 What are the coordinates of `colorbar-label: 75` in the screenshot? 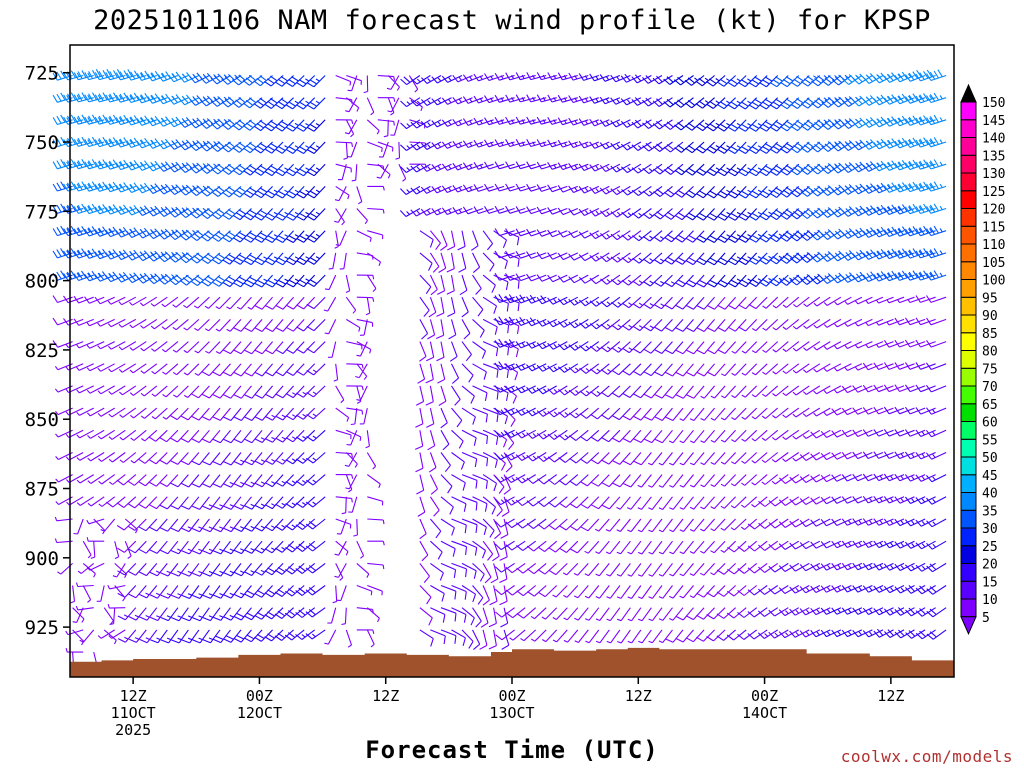 It's located at (990, 369).